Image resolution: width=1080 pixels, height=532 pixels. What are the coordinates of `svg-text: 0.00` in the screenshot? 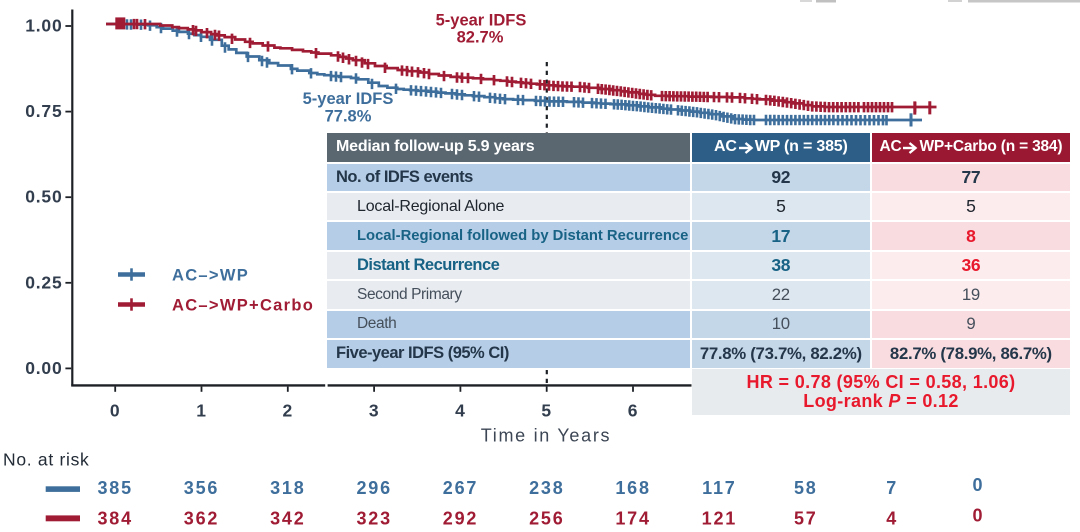 It's located at (43, 368).